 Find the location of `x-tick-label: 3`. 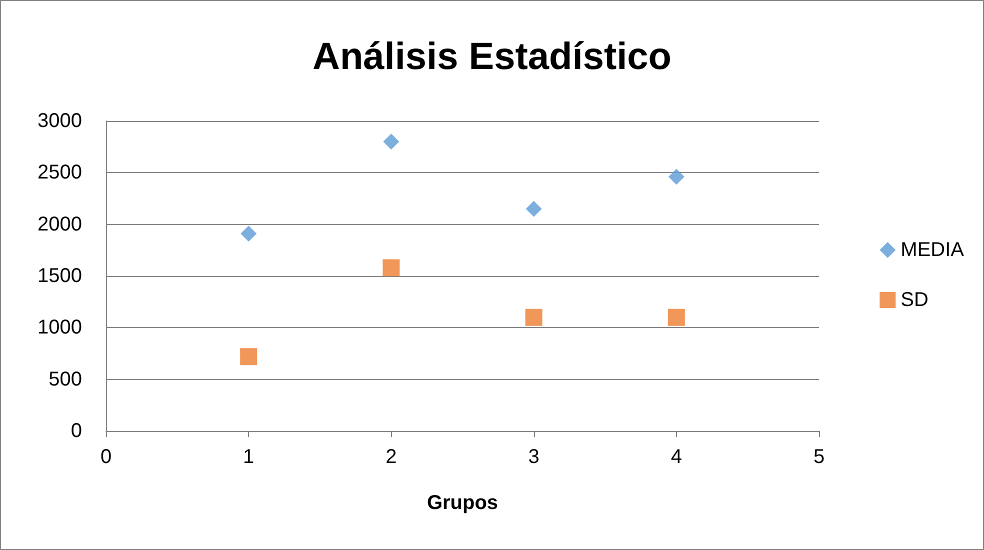

x-tick-label: 3 is located at coordinates (534, 457).